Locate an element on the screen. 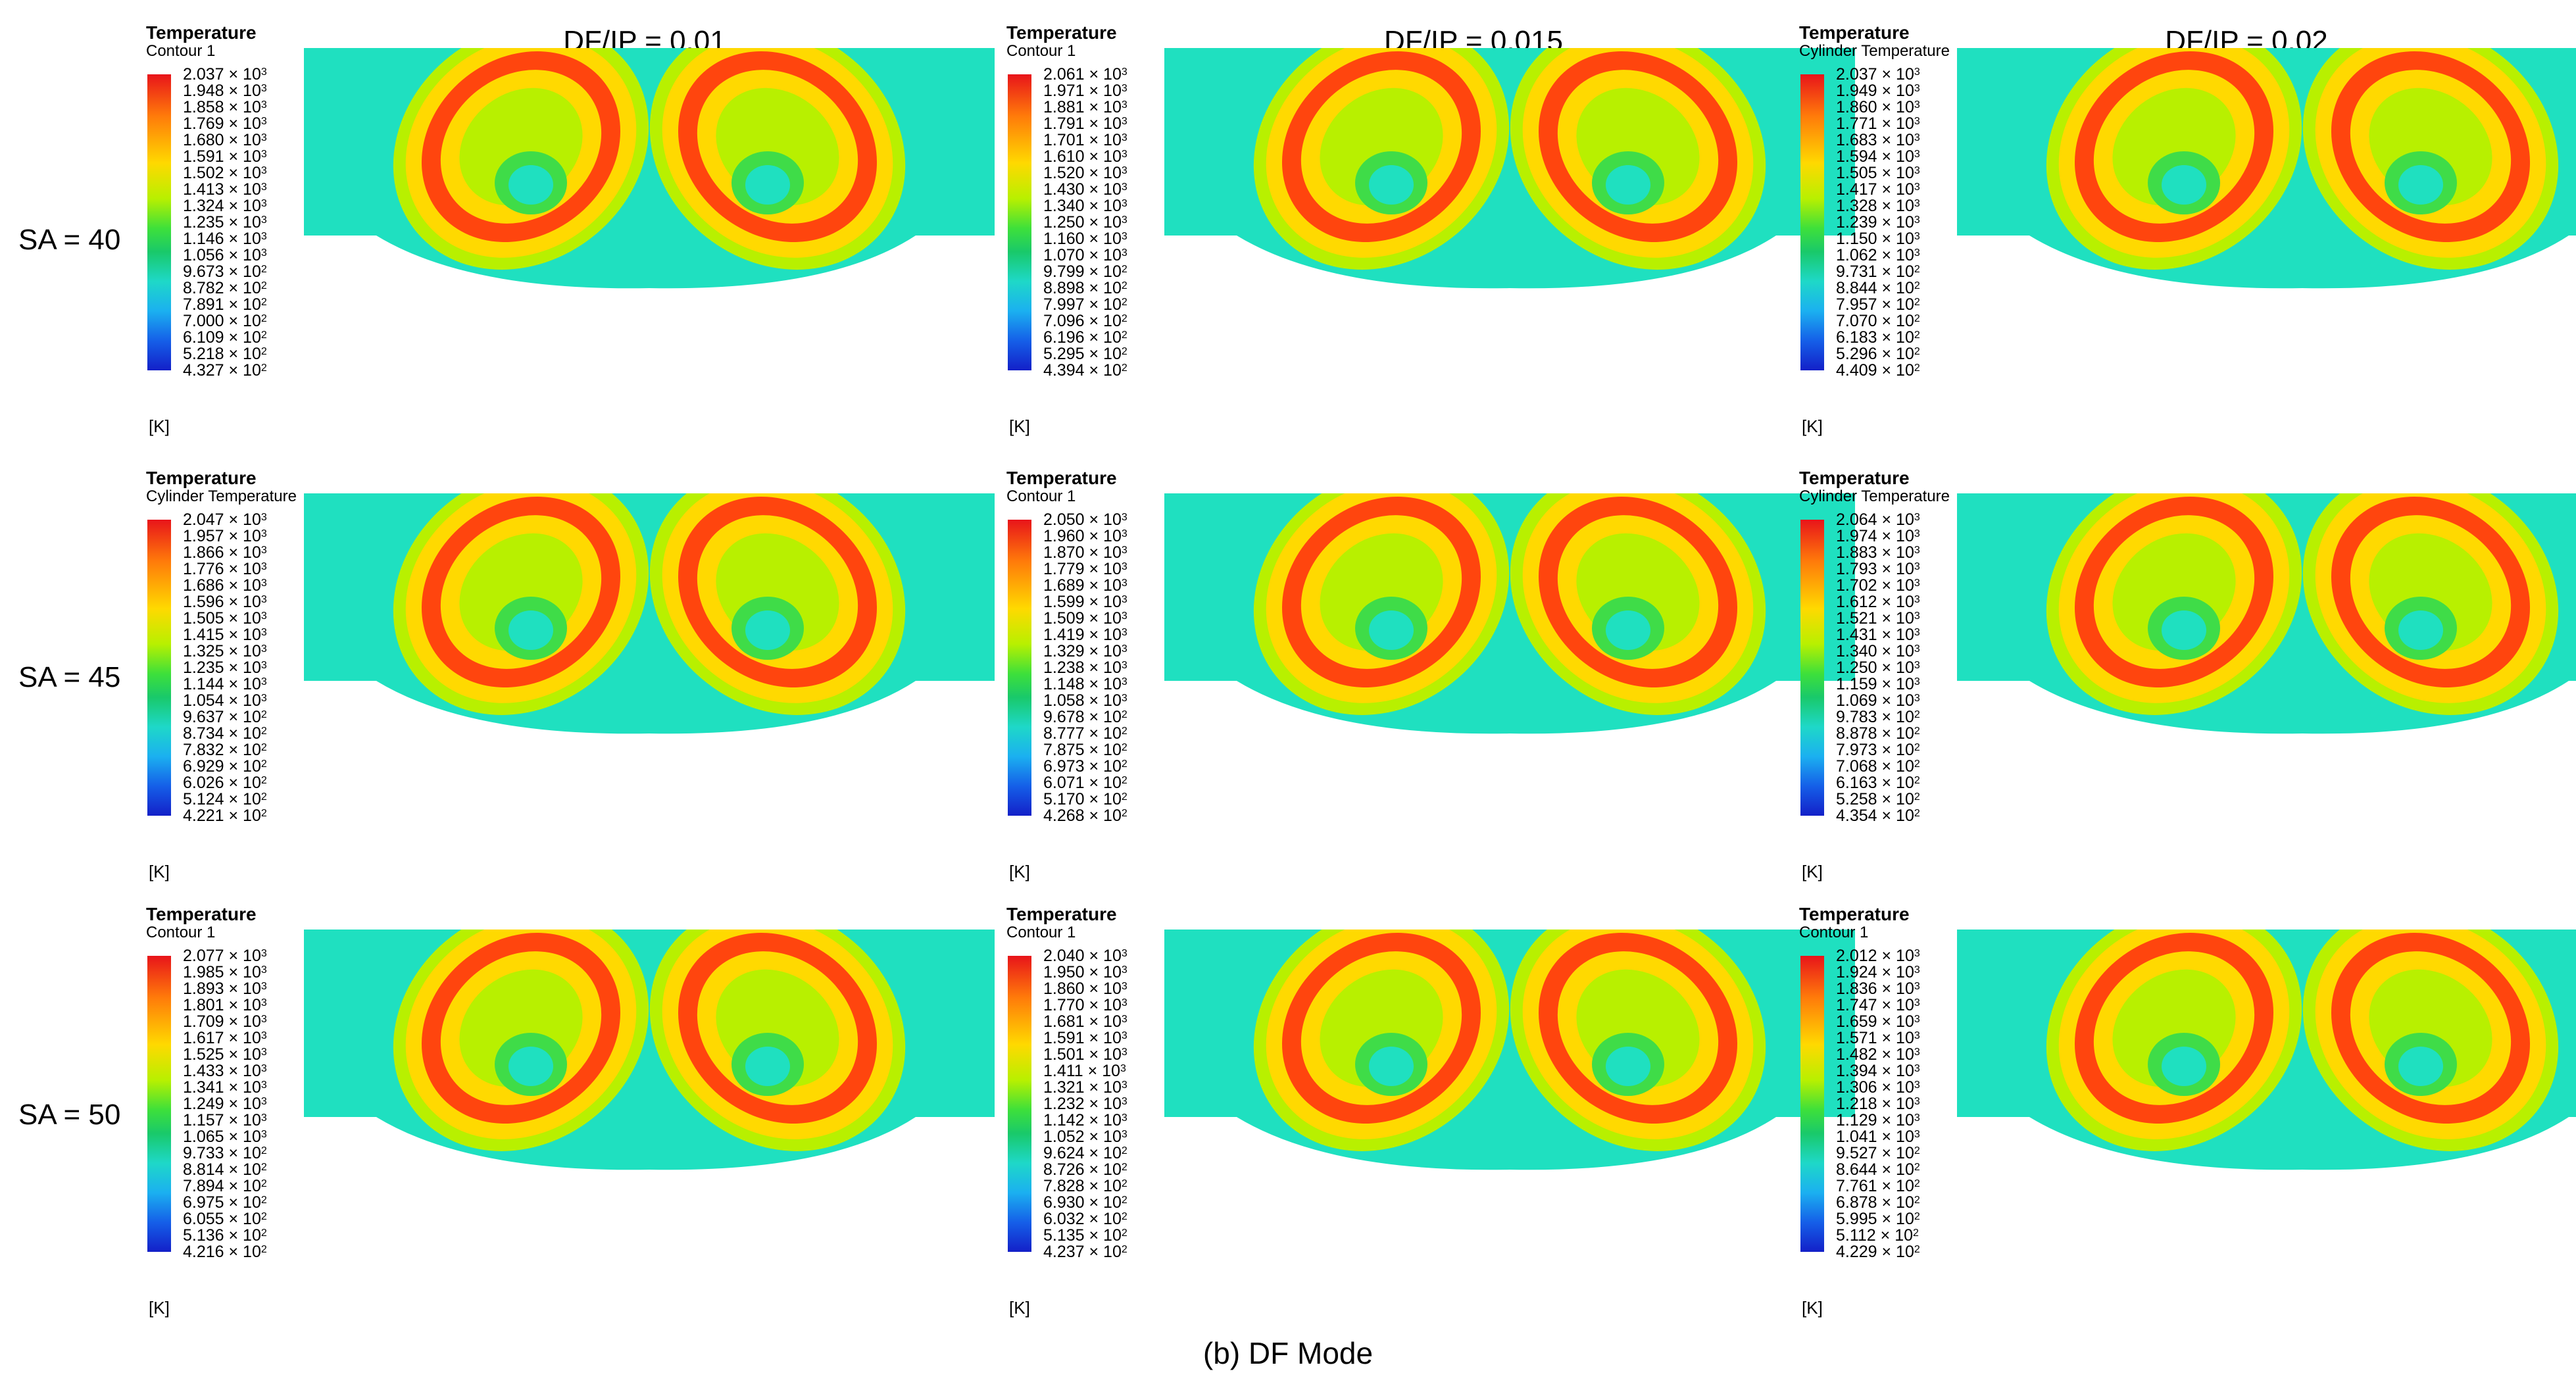 This screenshot has width=2576, height=1390. legend-tick-value: 7.957 is located at coordinates (1856, 304).